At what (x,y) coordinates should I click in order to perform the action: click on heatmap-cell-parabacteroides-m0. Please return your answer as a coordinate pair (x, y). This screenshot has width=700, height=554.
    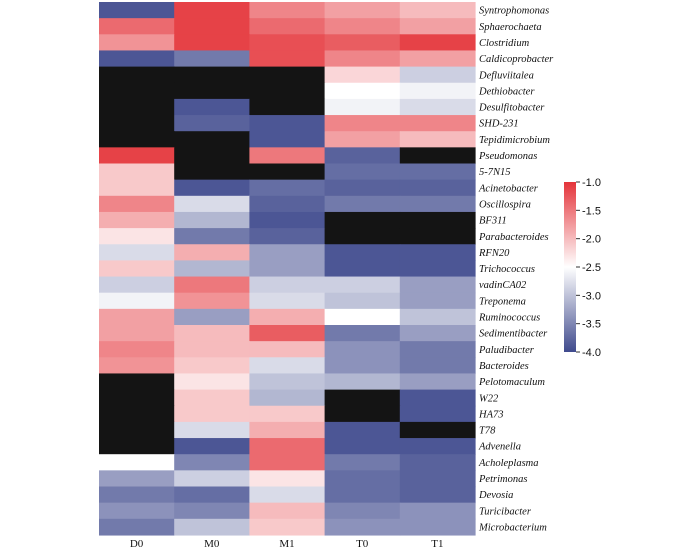
    Looking at the image, I should click on (212, 236).